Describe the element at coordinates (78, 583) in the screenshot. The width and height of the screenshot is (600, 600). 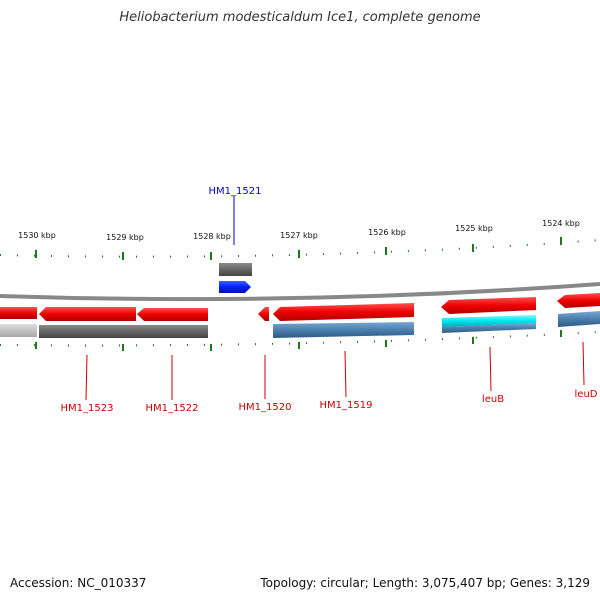
I see `accession-text: Accession: NC_010337` at that location.